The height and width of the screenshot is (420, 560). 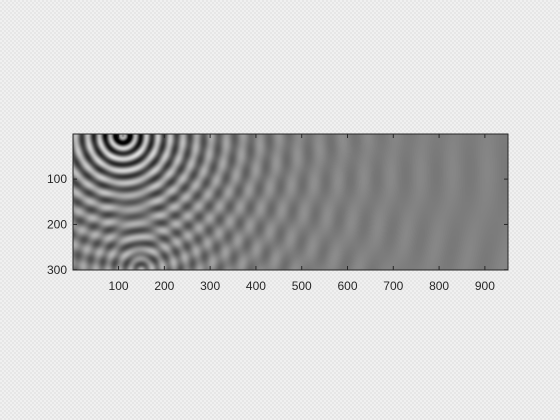 What do you see at coordinates (439, 286) in the screenshot?
I see `x-tick-label: 800` at bounding box center [439, 286].